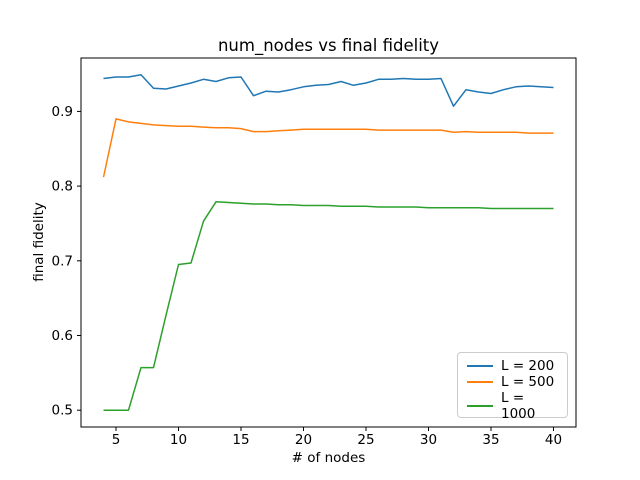 Image resolution: width=640 pixels, height=480 pixels. I want to click on legend-item: L = 200, so click(512, 366).